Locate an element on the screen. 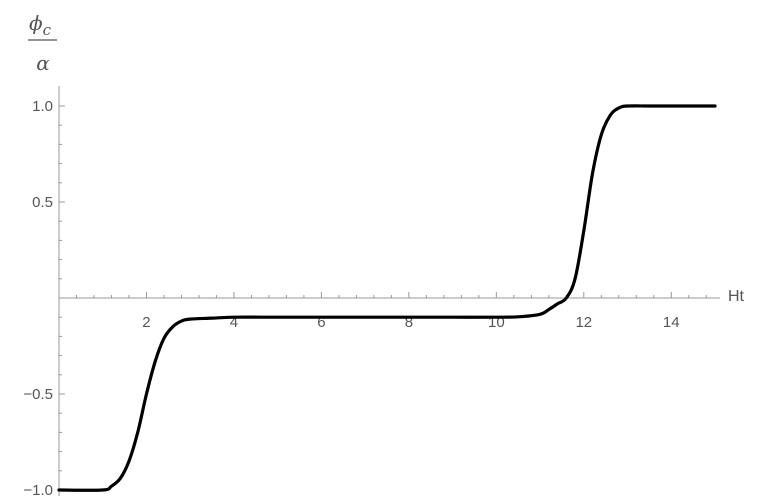  x-tick-label: 12 is located at coordinates (583, 322).